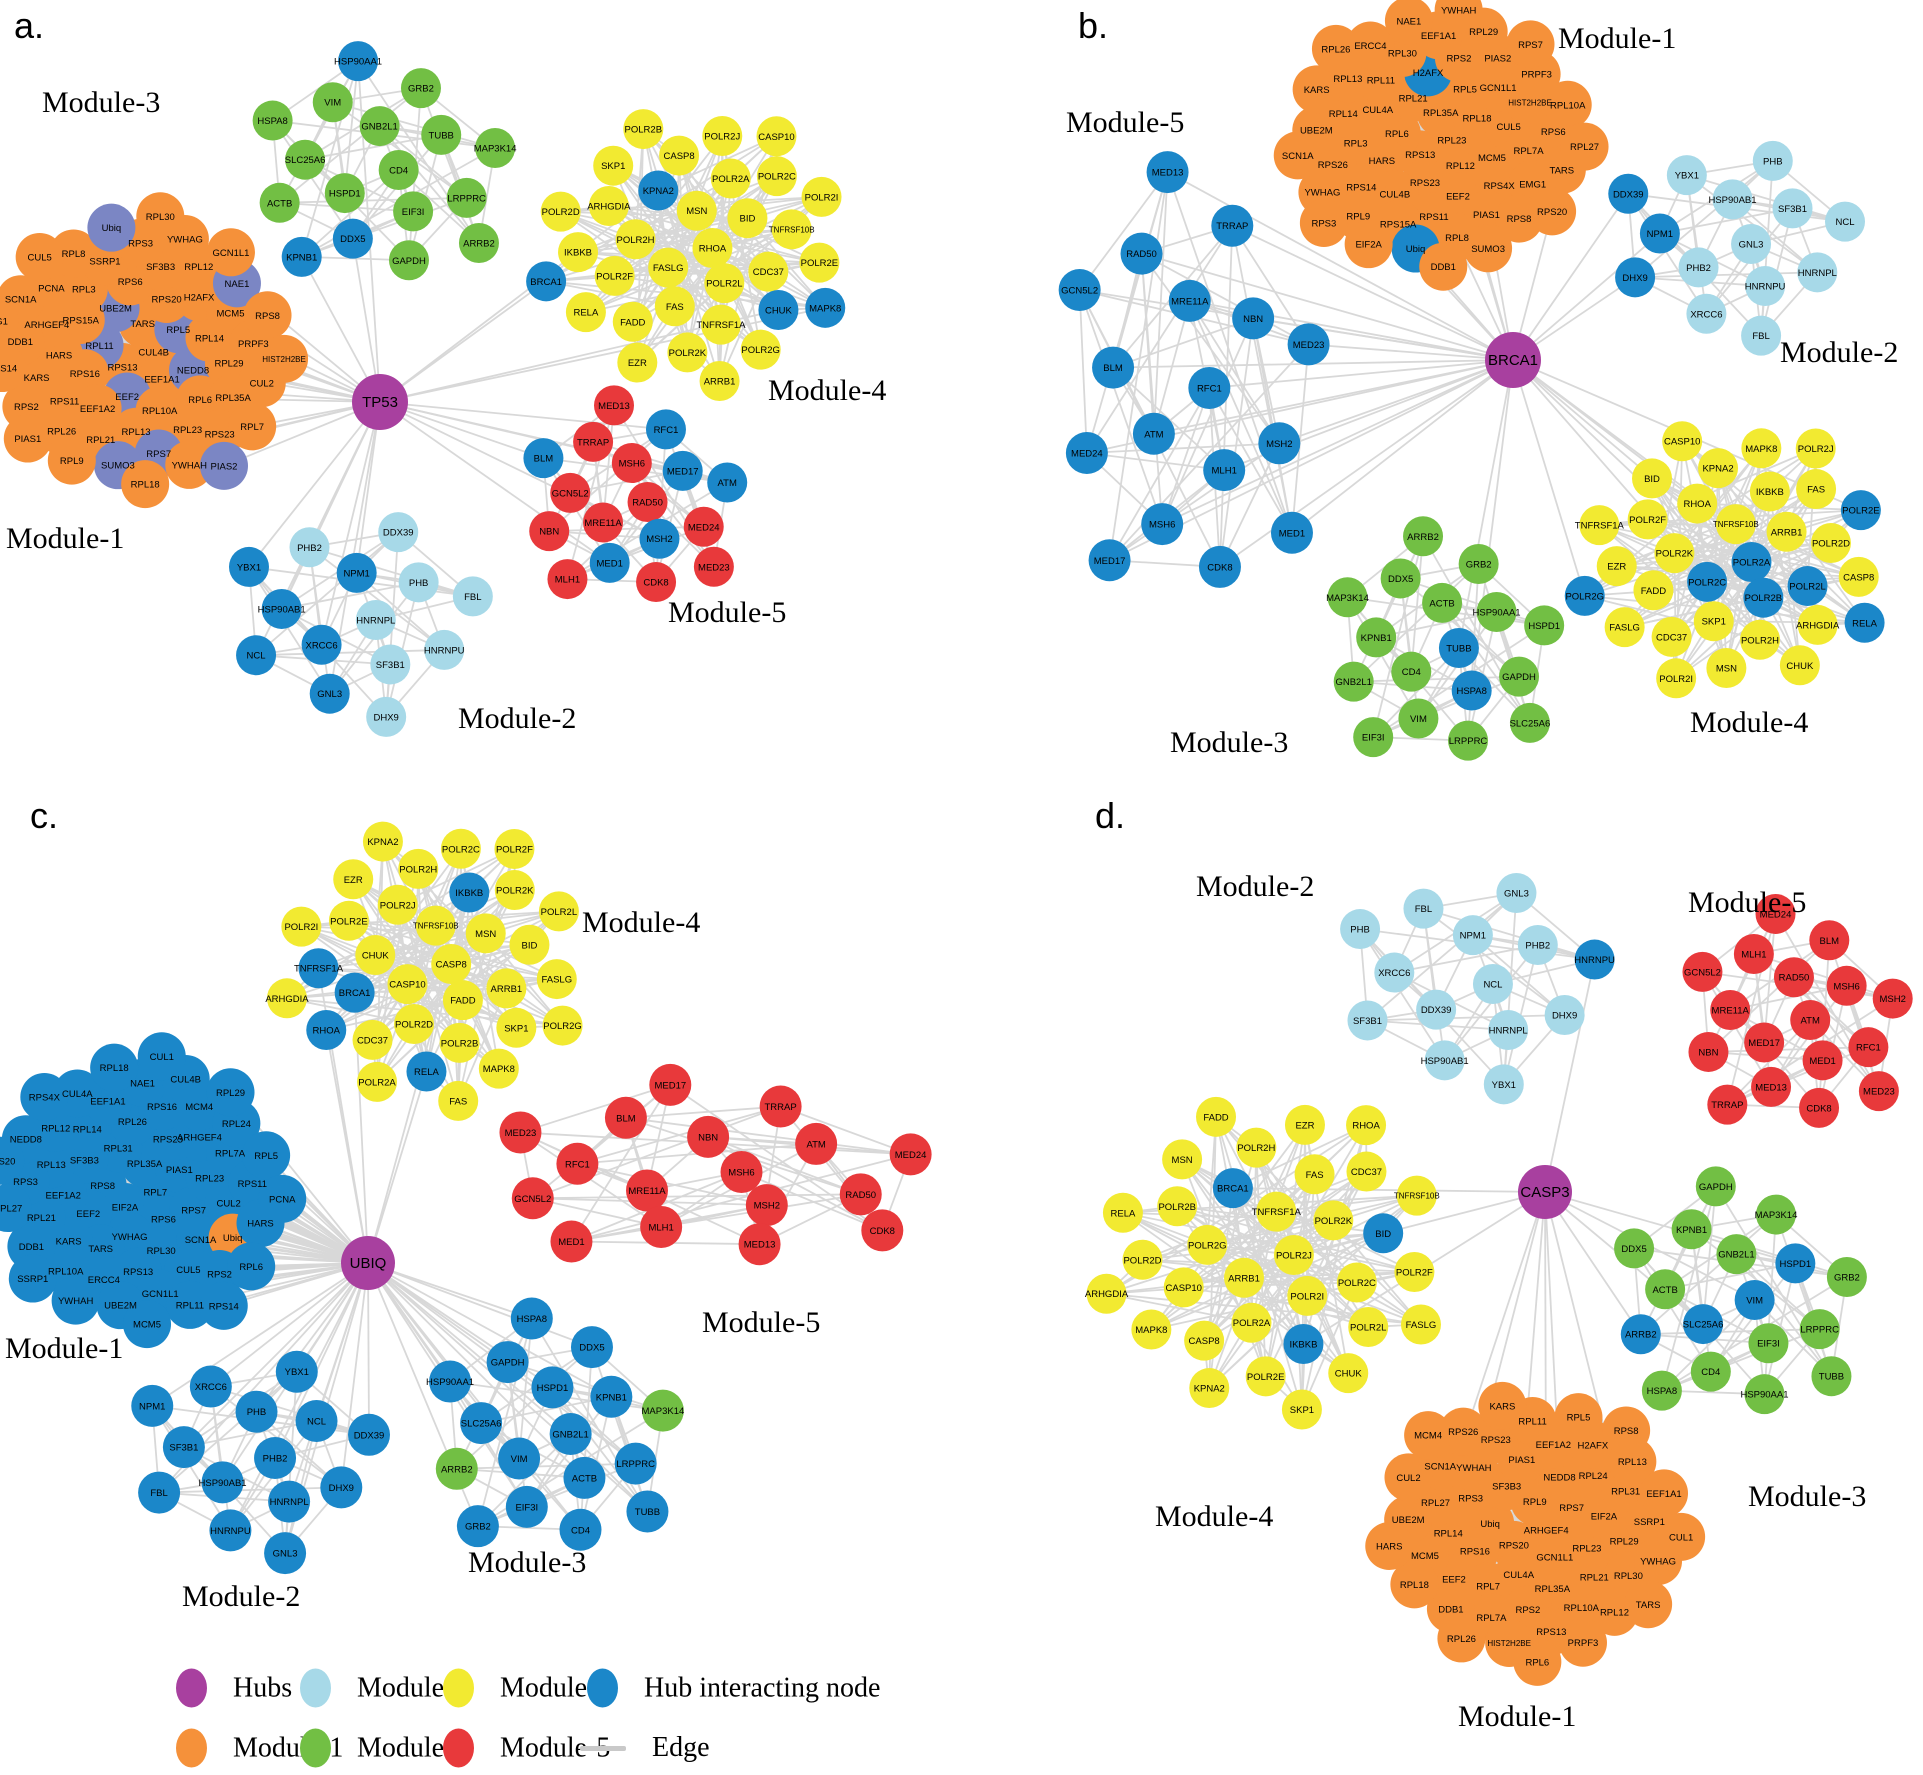  Describe the element at coordinates (160, 216) in the screenshot. I see `node-rpl30` at that location.